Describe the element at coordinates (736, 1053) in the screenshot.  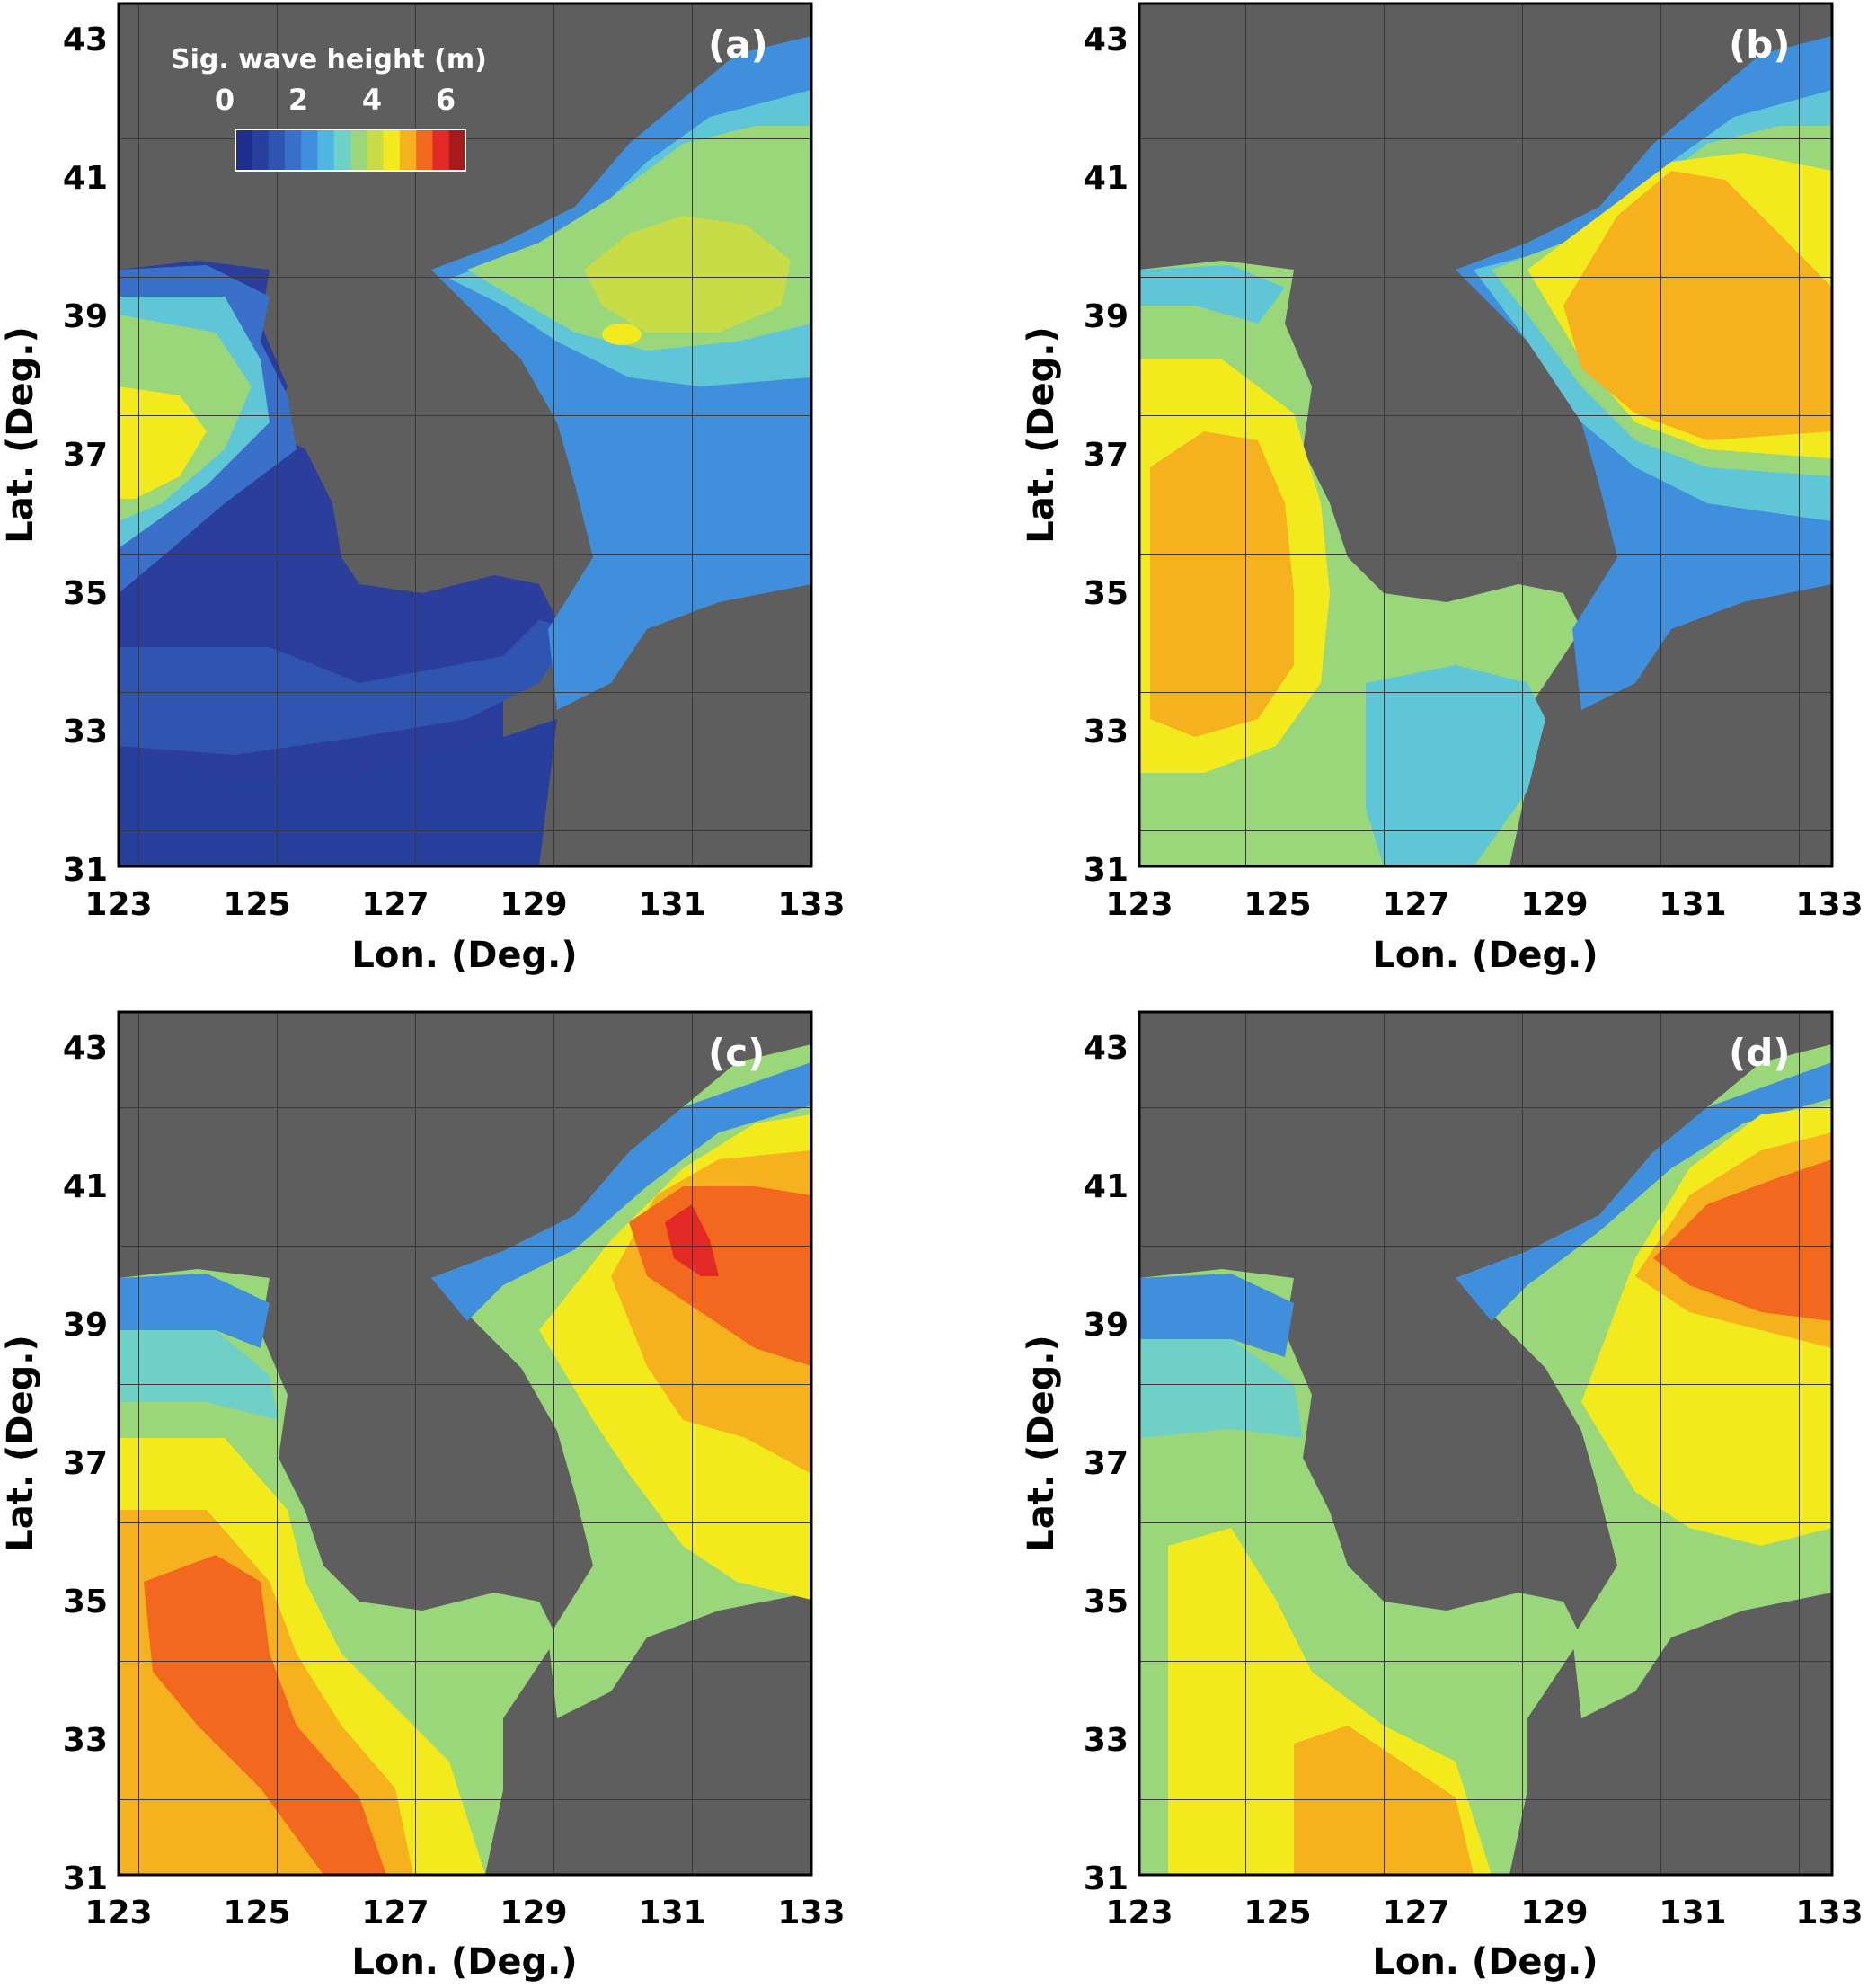
I see `panel-label: (c)` at that location.